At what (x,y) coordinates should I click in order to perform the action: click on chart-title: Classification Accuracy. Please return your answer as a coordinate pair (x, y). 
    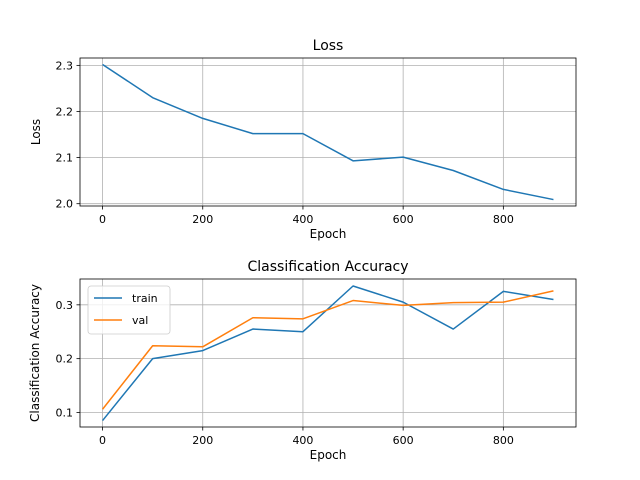
    Looking at the image, I should click on (328, 267).